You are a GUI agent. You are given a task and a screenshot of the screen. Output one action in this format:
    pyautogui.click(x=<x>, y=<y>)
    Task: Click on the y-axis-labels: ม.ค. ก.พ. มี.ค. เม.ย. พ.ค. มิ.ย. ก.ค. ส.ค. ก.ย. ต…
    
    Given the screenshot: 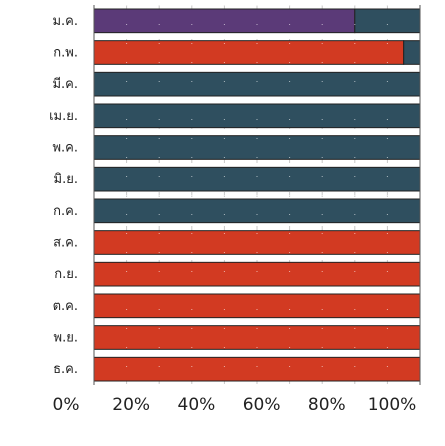 What is the action you would take?
    pyautogui.click(x=63, y=195)
    